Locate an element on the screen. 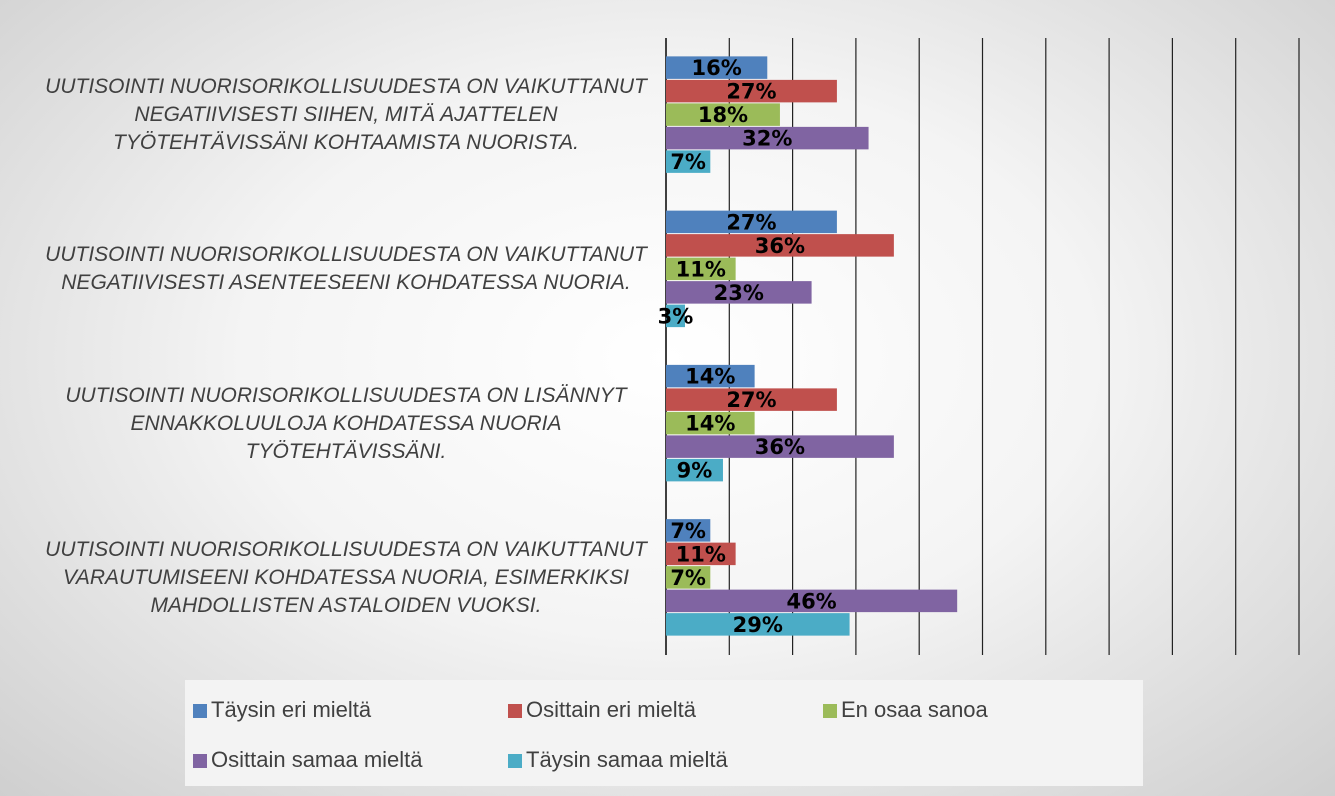 This screenshot has width=1335, height=796. value-label: 32% is located at coordinates (767, 139).